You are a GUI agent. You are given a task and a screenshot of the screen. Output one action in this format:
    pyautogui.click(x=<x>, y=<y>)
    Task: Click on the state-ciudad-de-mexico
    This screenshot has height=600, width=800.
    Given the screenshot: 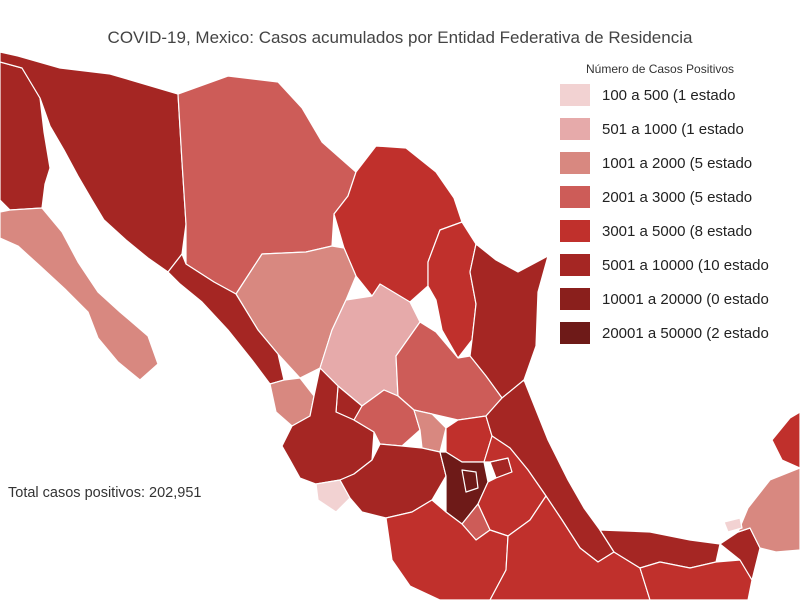 What is the action you would take?
    pyautogui.click(x=470, y=481)
    